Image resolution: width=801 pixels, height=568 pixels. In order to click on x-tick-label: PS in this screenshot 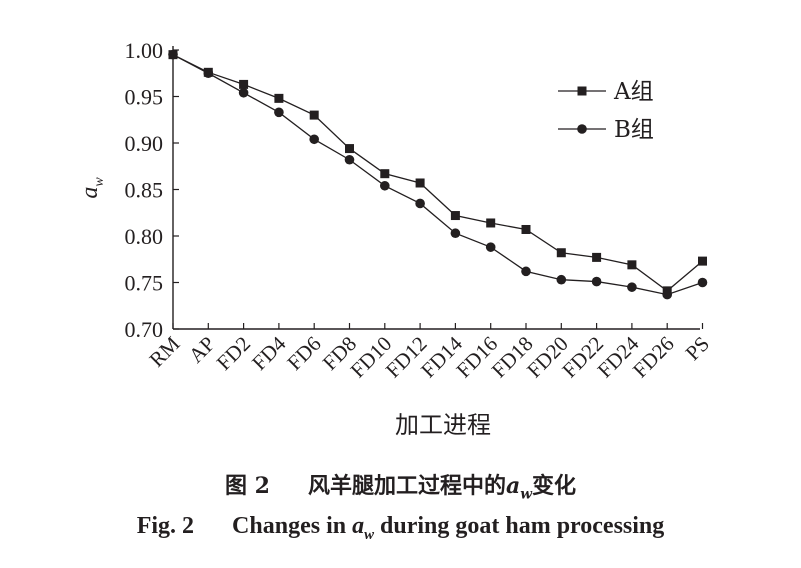, I will do `click(697, 348)`.